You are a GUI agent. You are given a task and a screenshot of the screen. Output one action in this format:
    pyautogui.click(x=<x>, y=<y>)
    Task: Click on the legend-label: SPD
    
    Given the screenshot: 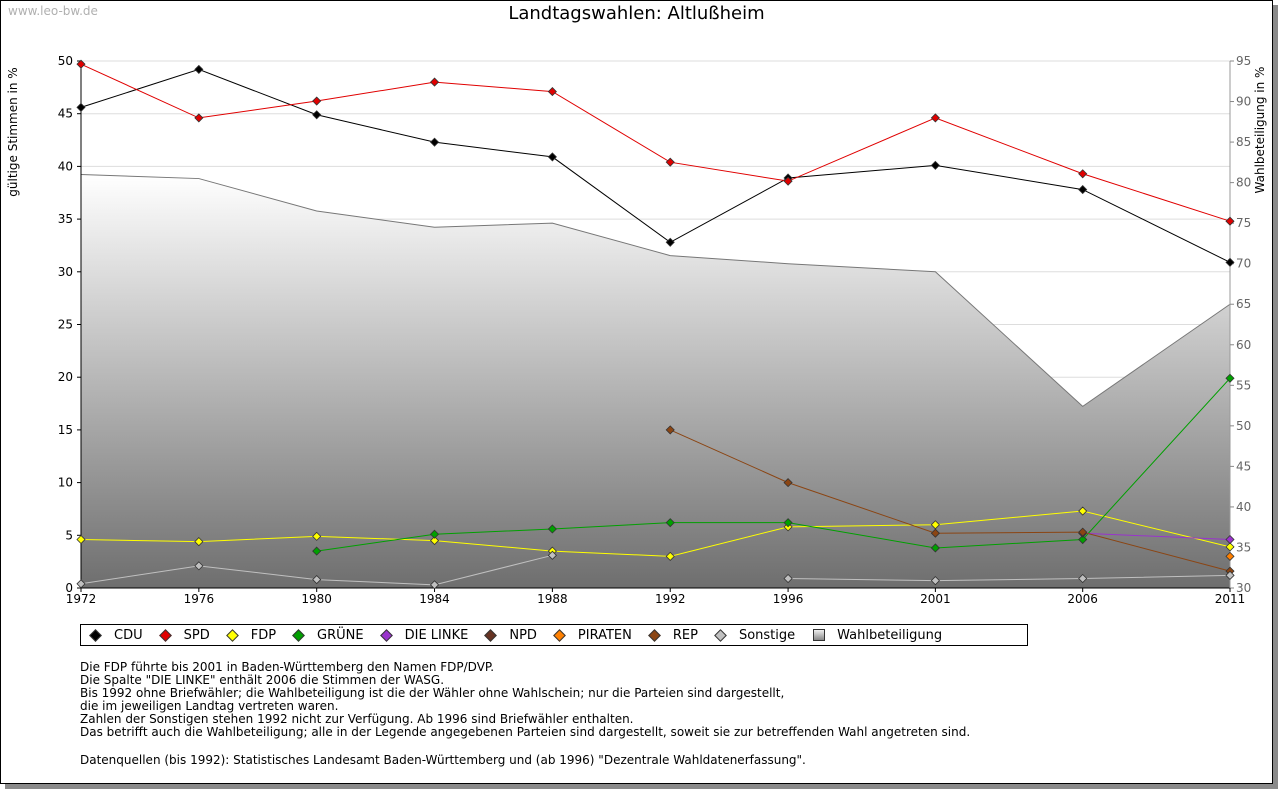 What is the action you would take?
    pyautogui.click(x=196, y=635)
    